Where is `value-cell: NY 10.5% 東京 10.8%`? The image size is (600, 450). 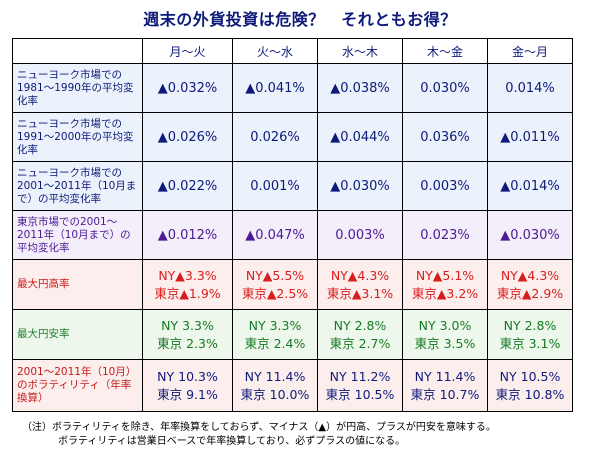 value-cell: NY 10.5% 東京 10.8% is located at coordinates (530, 385).